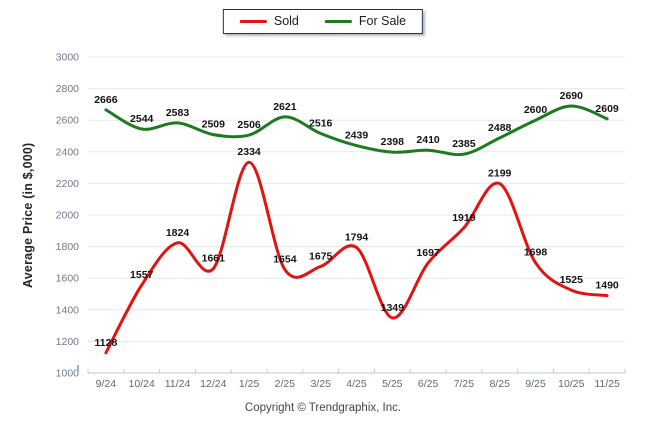  Describe the element at coordinates (214, 125) in the screenshot. I see `for-sale-data-label: 2509` at that location.